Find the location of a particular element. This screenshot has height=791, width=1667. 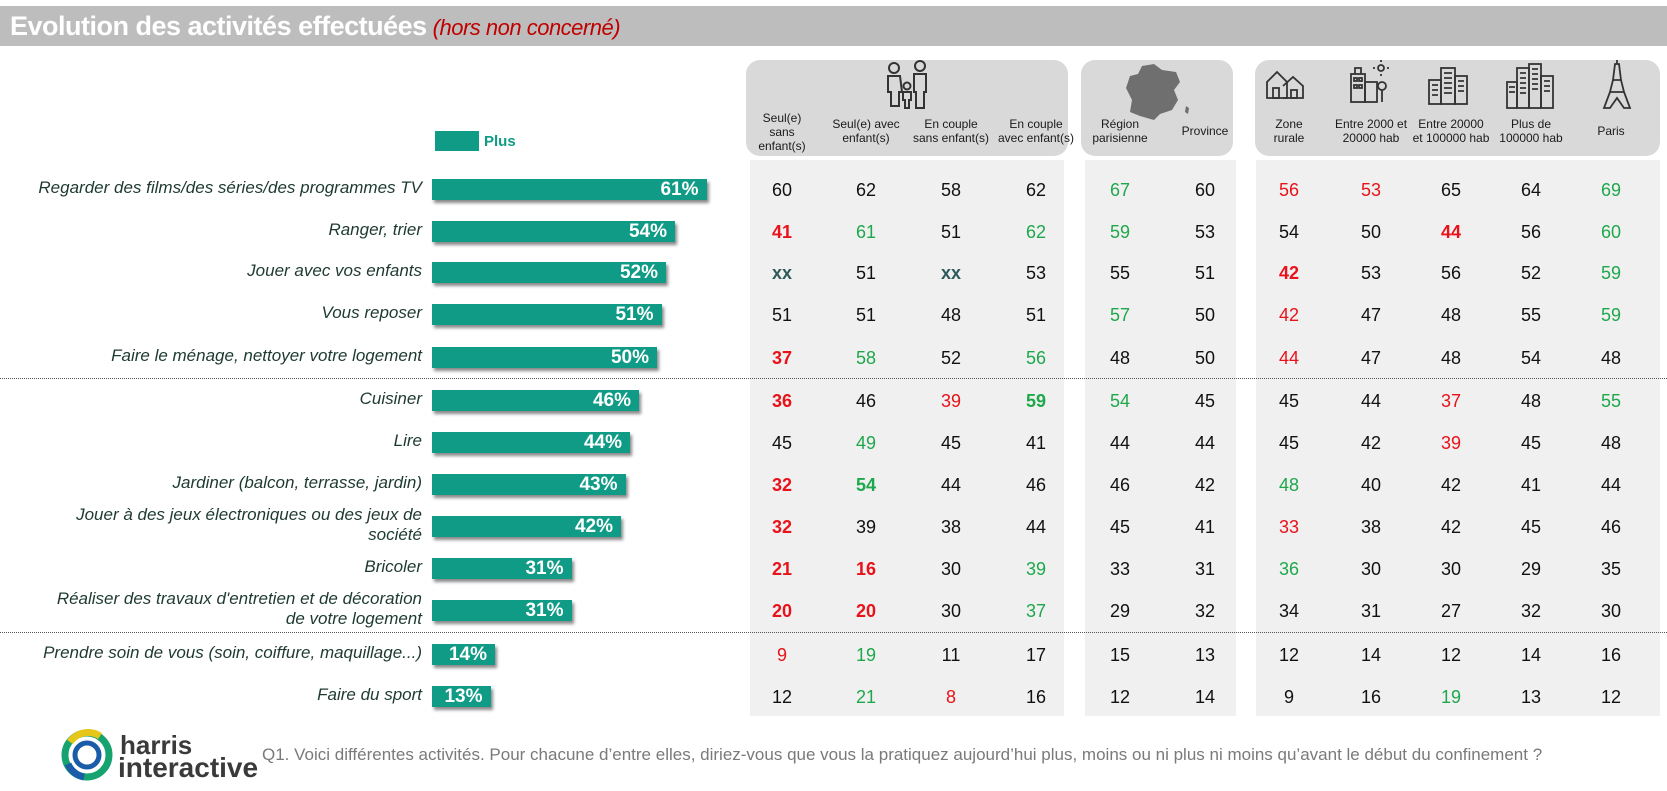

category-label: Vous reposer is located at coordinates (217, 313).